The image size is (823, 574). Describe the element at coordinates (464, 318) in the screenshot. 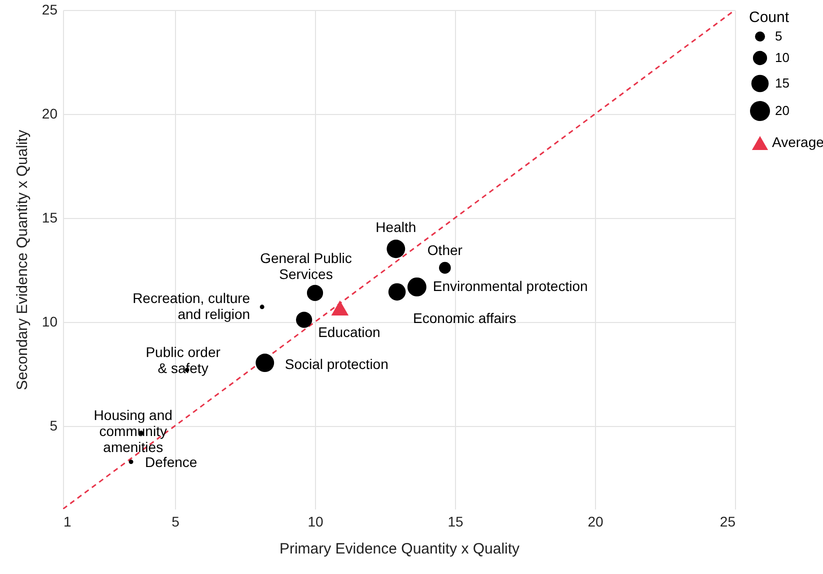

I see `annotation: Economic affairs` at that location.